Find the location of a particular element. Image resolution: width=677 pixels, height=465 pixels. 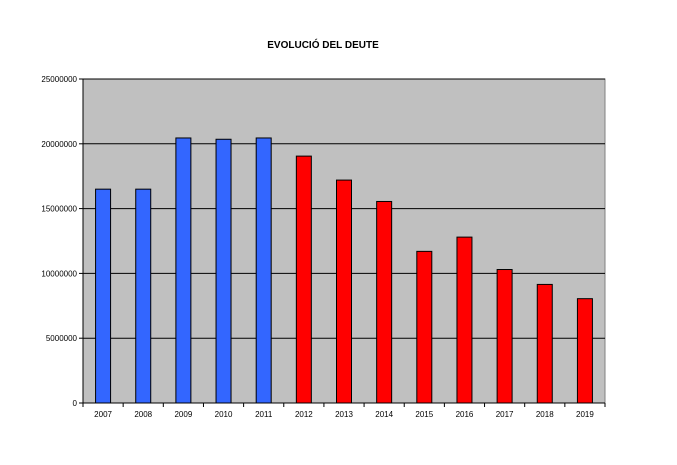

chart-title: EVOLUCIÓ DEL DEUTE is located at coordinates (323, 45).